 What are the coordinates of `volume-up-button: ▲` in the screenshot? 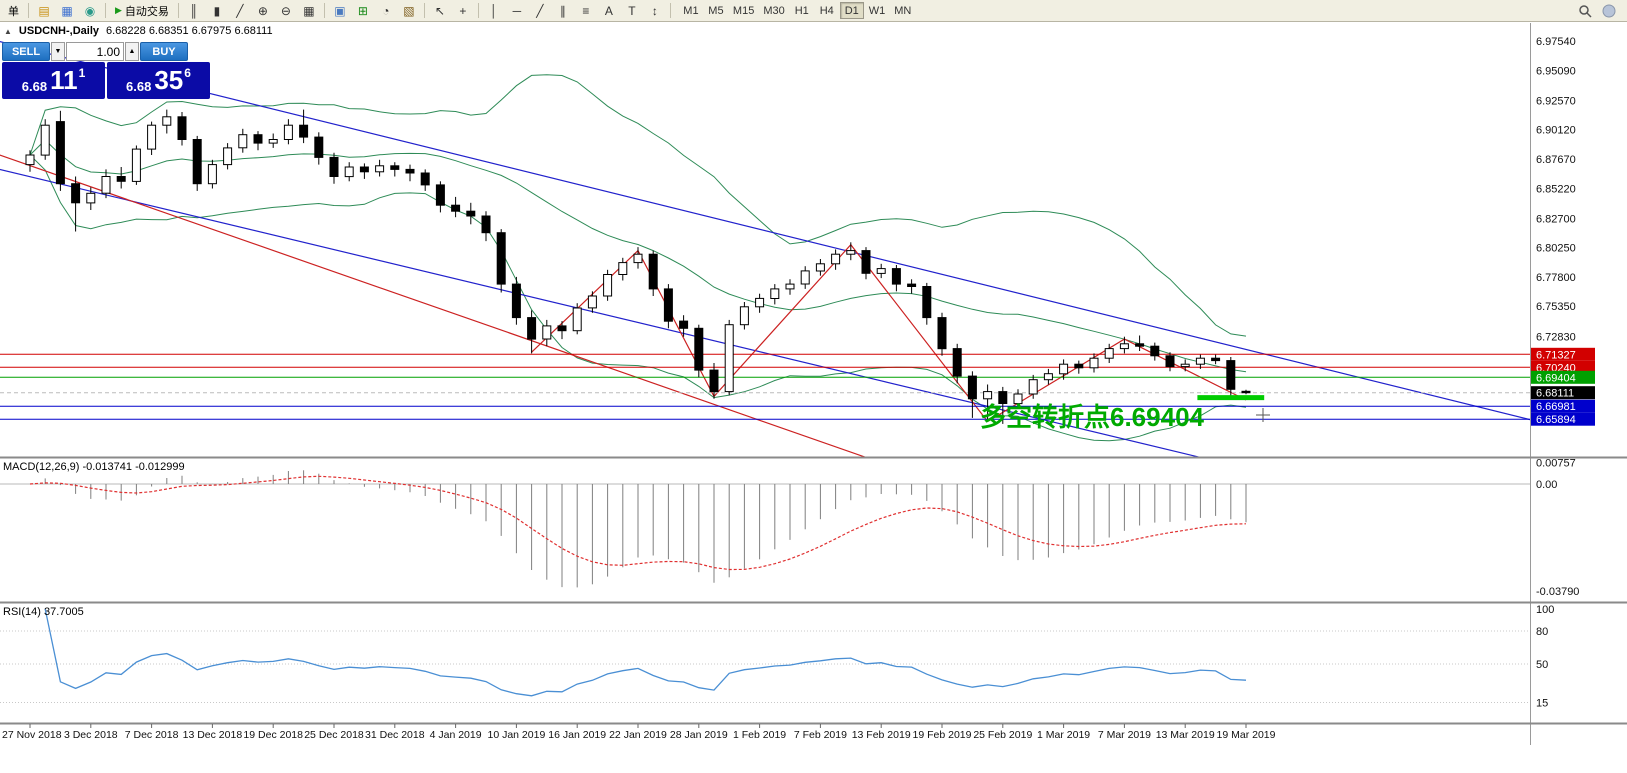 It's located at (132, 51).